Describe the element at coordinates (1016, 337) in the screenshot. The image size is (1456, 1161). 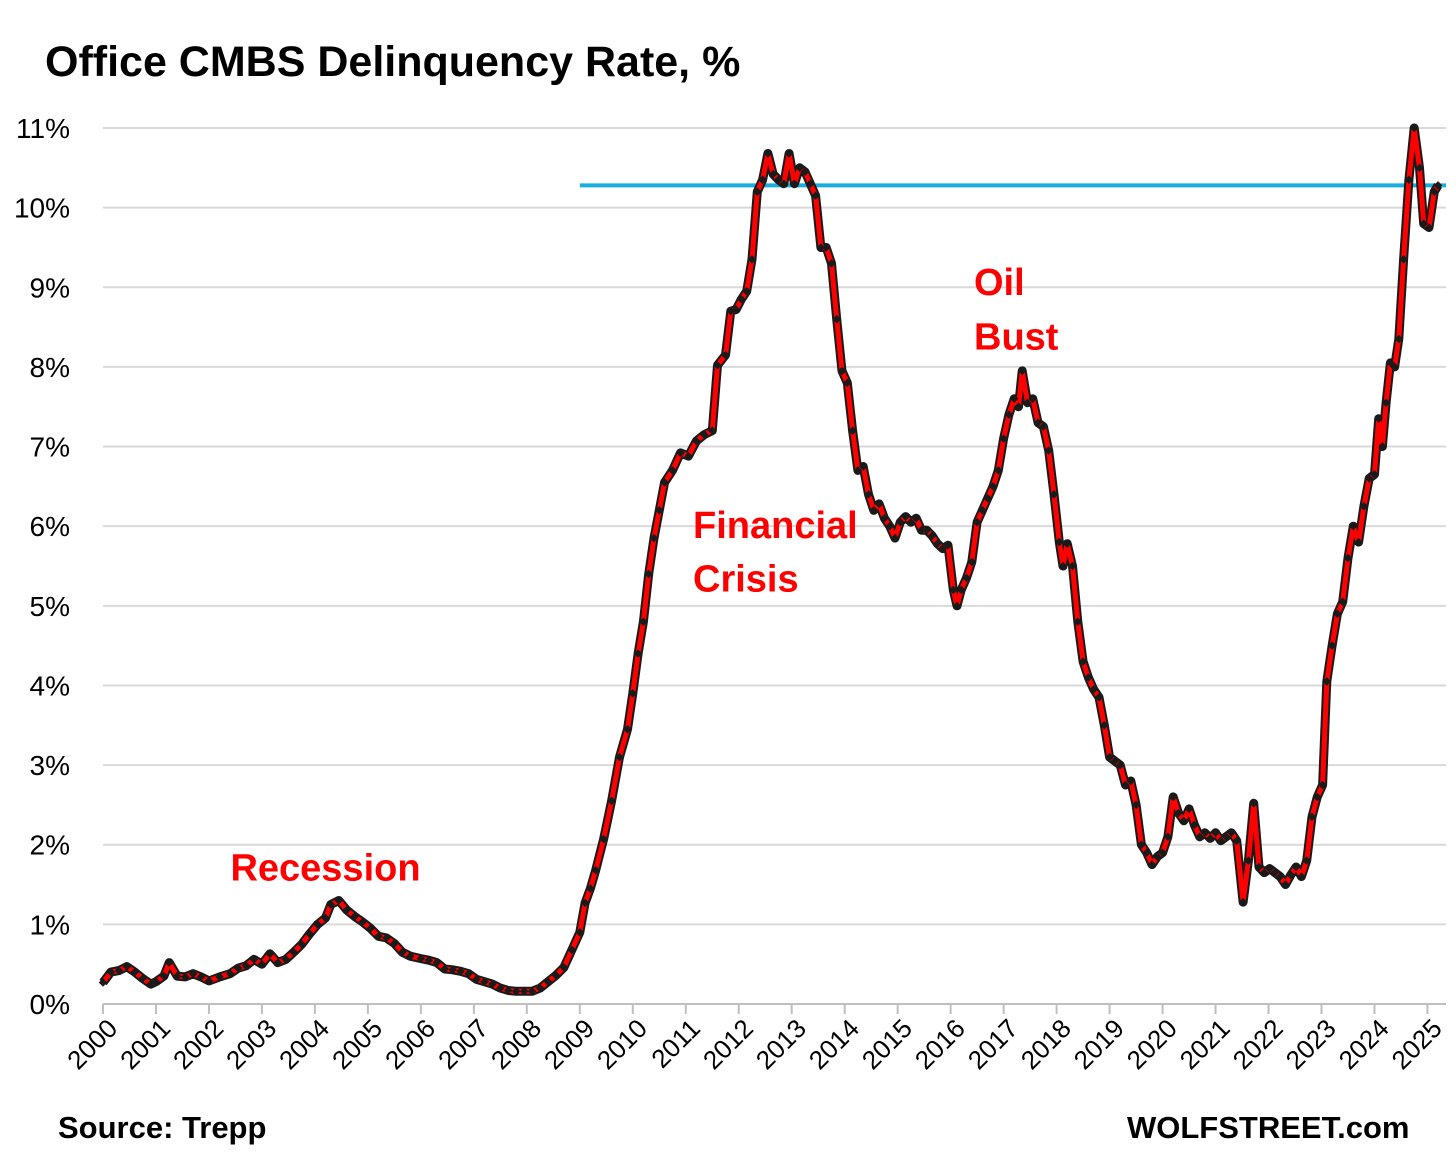
I see `annotation-label: Bust` at that location.